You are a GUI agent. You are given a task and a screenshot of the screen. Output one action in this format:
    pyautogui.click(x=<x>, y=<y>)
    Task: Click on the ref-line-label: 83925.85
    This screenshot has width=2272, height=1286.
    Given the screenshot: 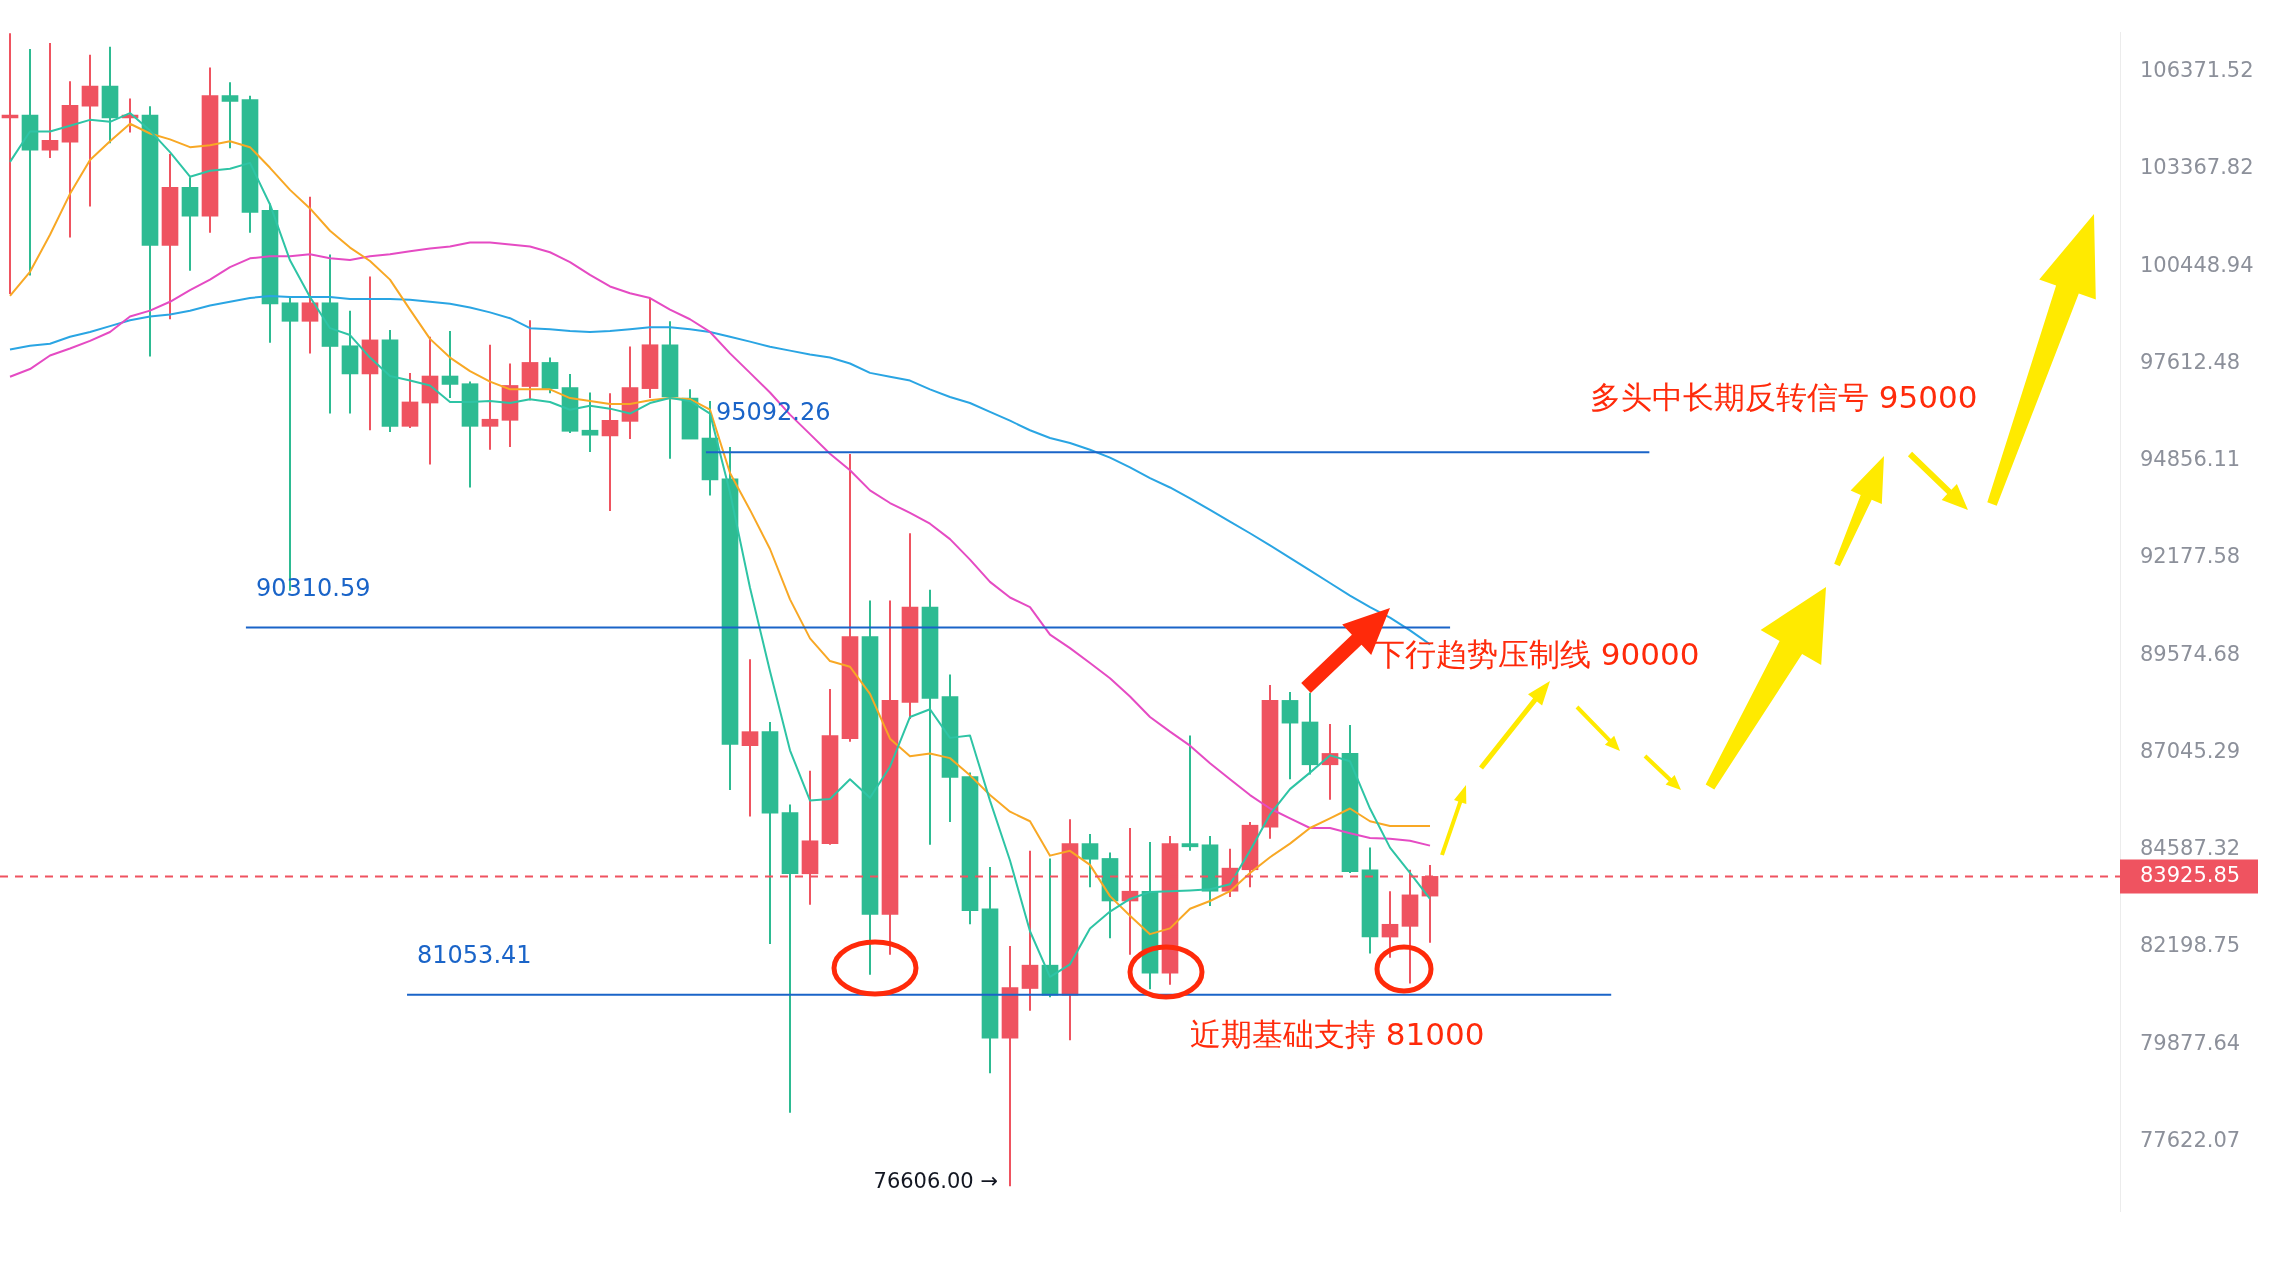 What is the action you would take?
    pyautogui.click(x=2190, y=874)
    